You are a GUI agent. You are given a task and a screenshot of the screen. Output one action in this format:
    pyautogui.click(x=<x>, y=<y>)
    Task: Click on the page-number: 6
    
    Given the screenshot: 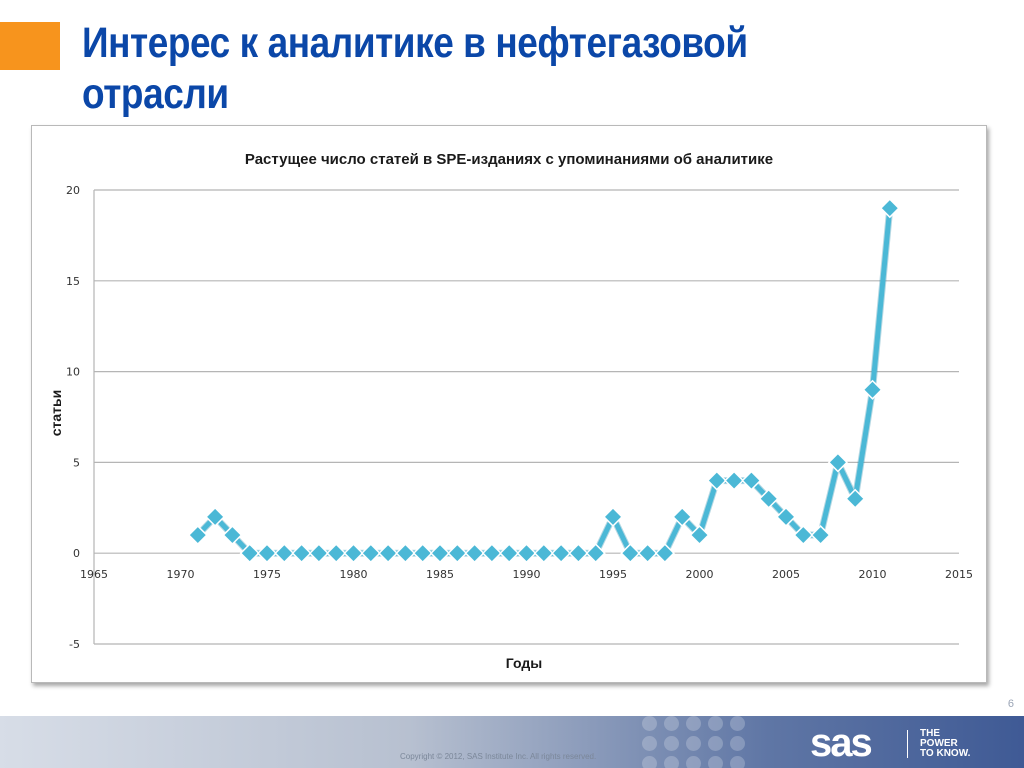 What is the action you would take?
    pyautogui.click(x=1010, y=704)
    